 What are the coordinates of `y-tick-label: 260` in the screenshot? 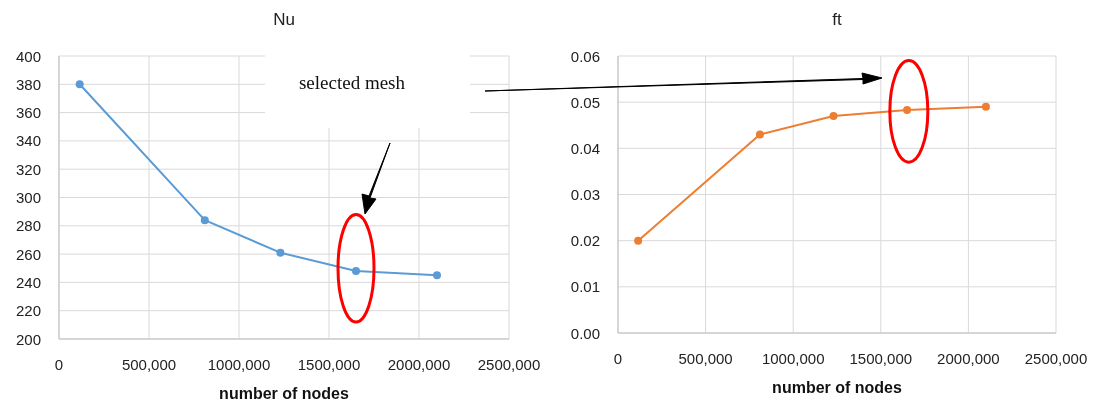 It's located at (28, 254).